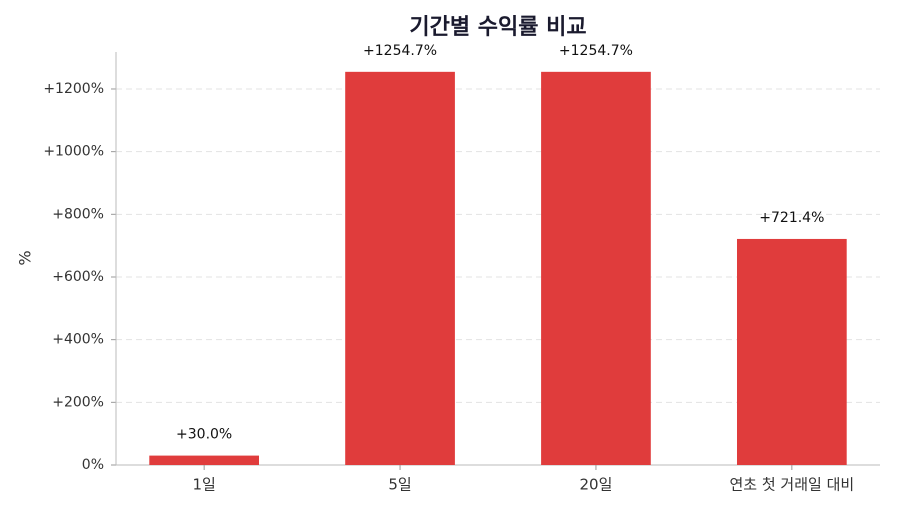 This screenshot has height=514, width=900. Describe the element at coordinates (596, 485) in the screenshot. I see `x-tick-label: 20일` at that location.